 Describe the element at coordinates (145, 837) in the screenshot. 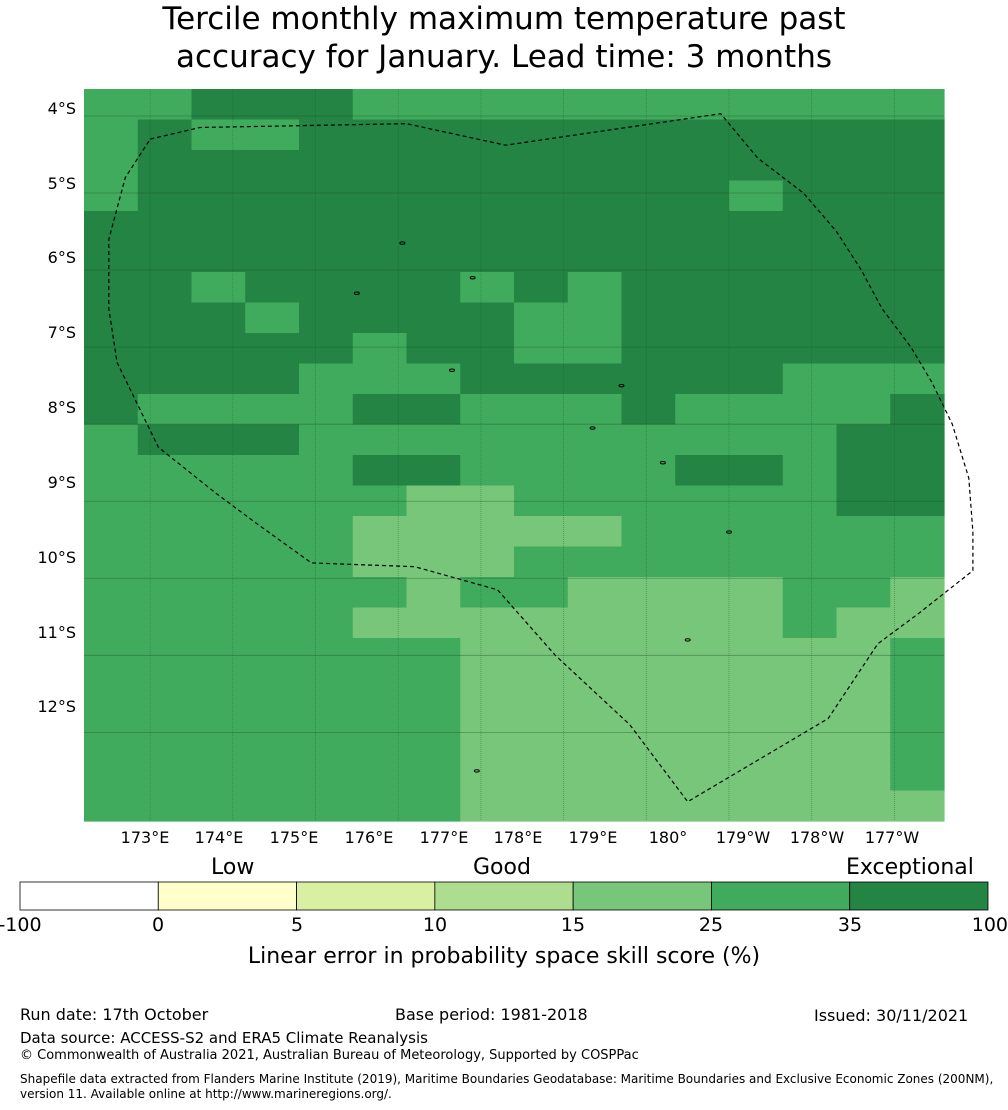

I see `lon-label-173e: 173°E` at that location.